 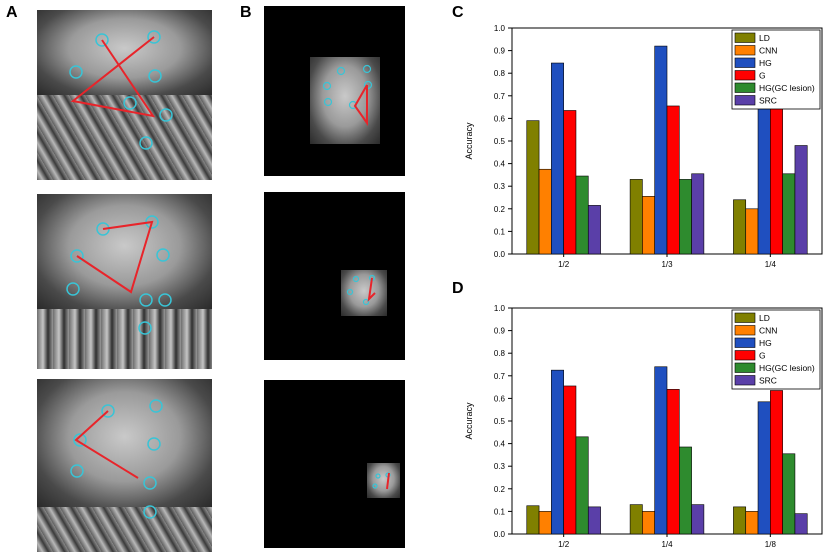 I want to click on triangle-line-b3, so click(x=388, y=481).